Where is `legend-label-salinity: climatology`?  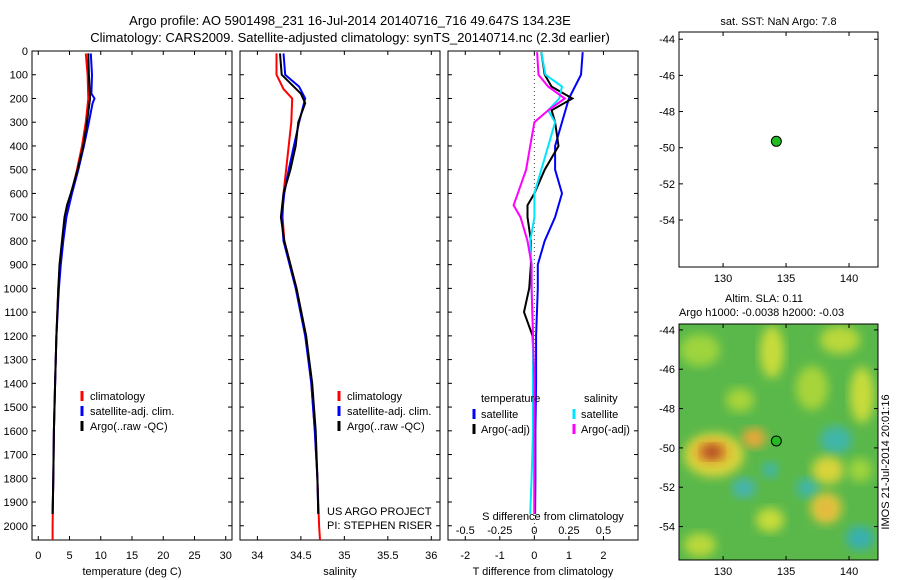
legend-label-salinity: climatology is located at coordinates (375, 397).